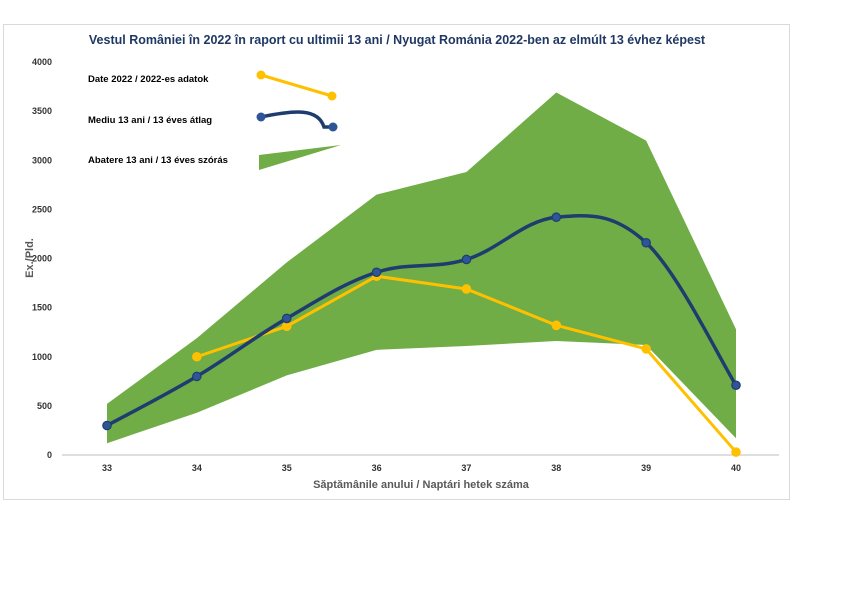 The height and width of the screenshot is (595, 862). I want to click on legend-marker-average-end, so click(333, 127).